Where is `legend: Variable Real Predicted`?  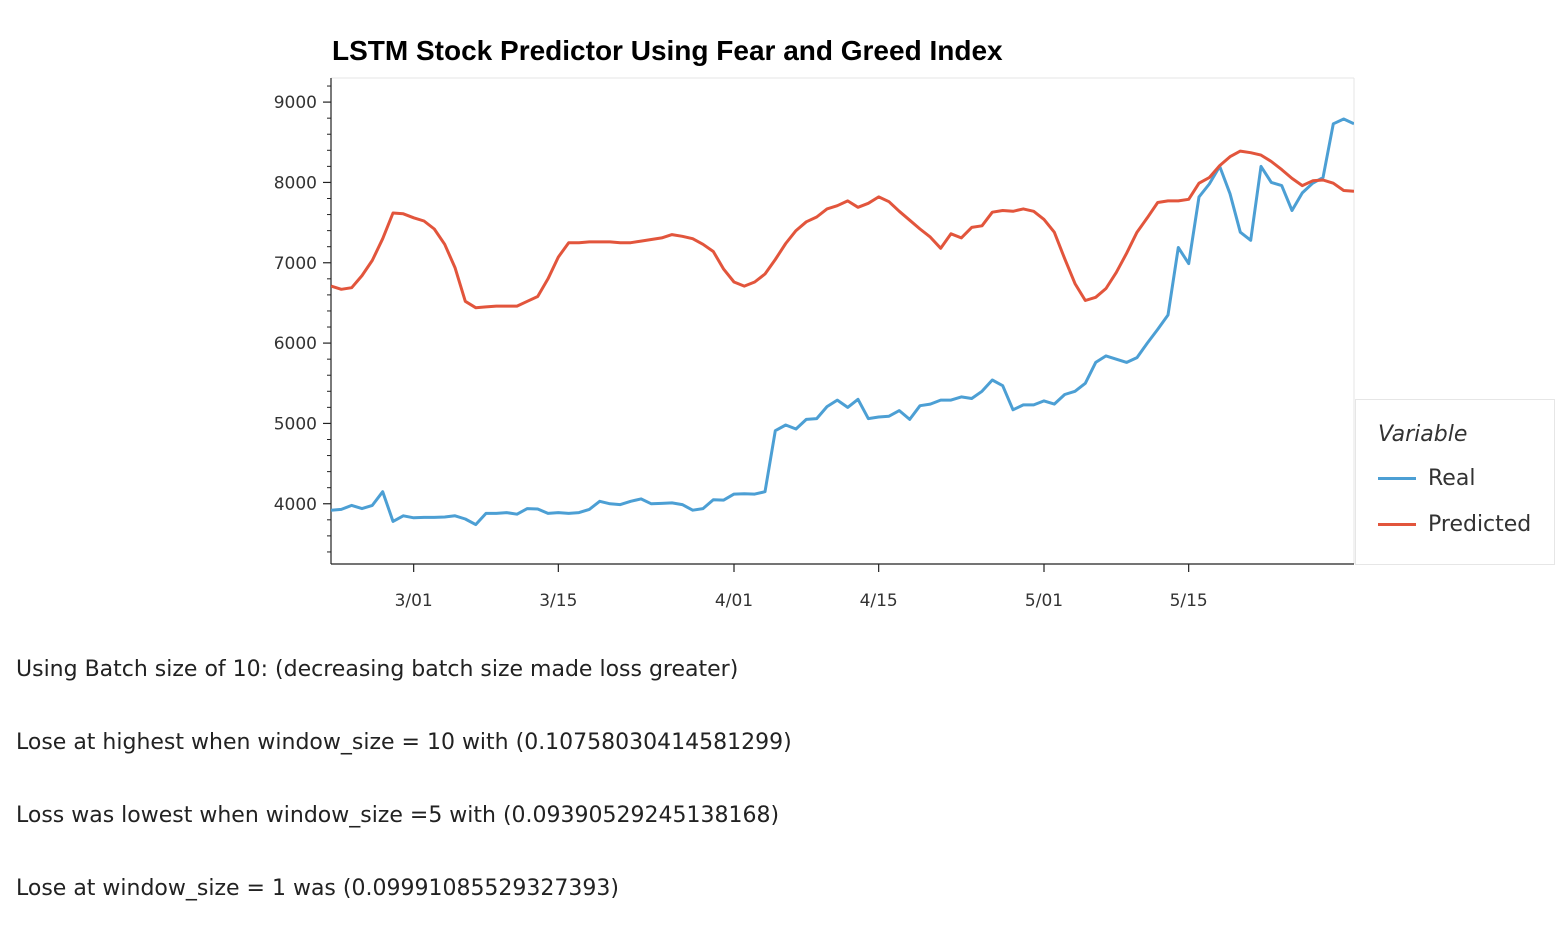
legend: Variable Real Predicted is located at coordinates (1455, 482).